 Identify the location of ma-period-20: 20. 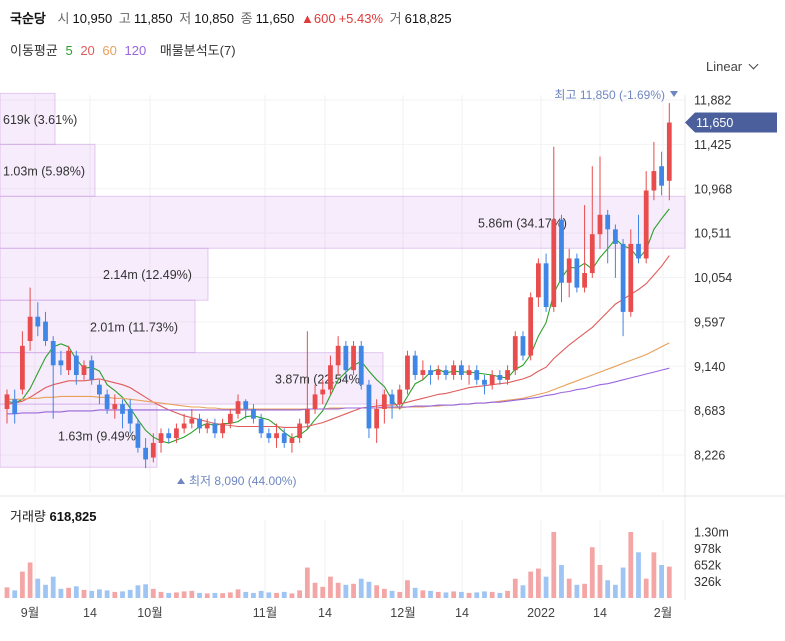
(87, 50).